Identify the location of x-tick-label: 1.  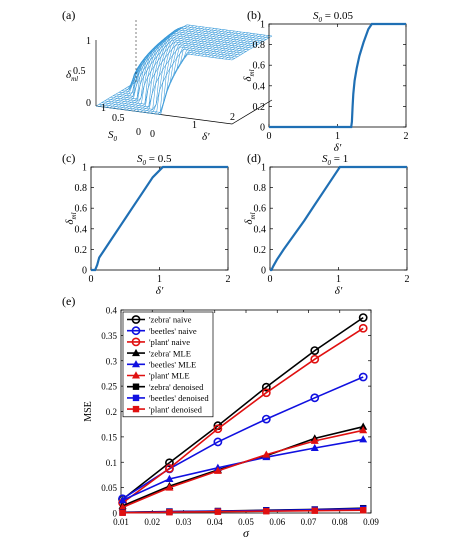
(159, 279).